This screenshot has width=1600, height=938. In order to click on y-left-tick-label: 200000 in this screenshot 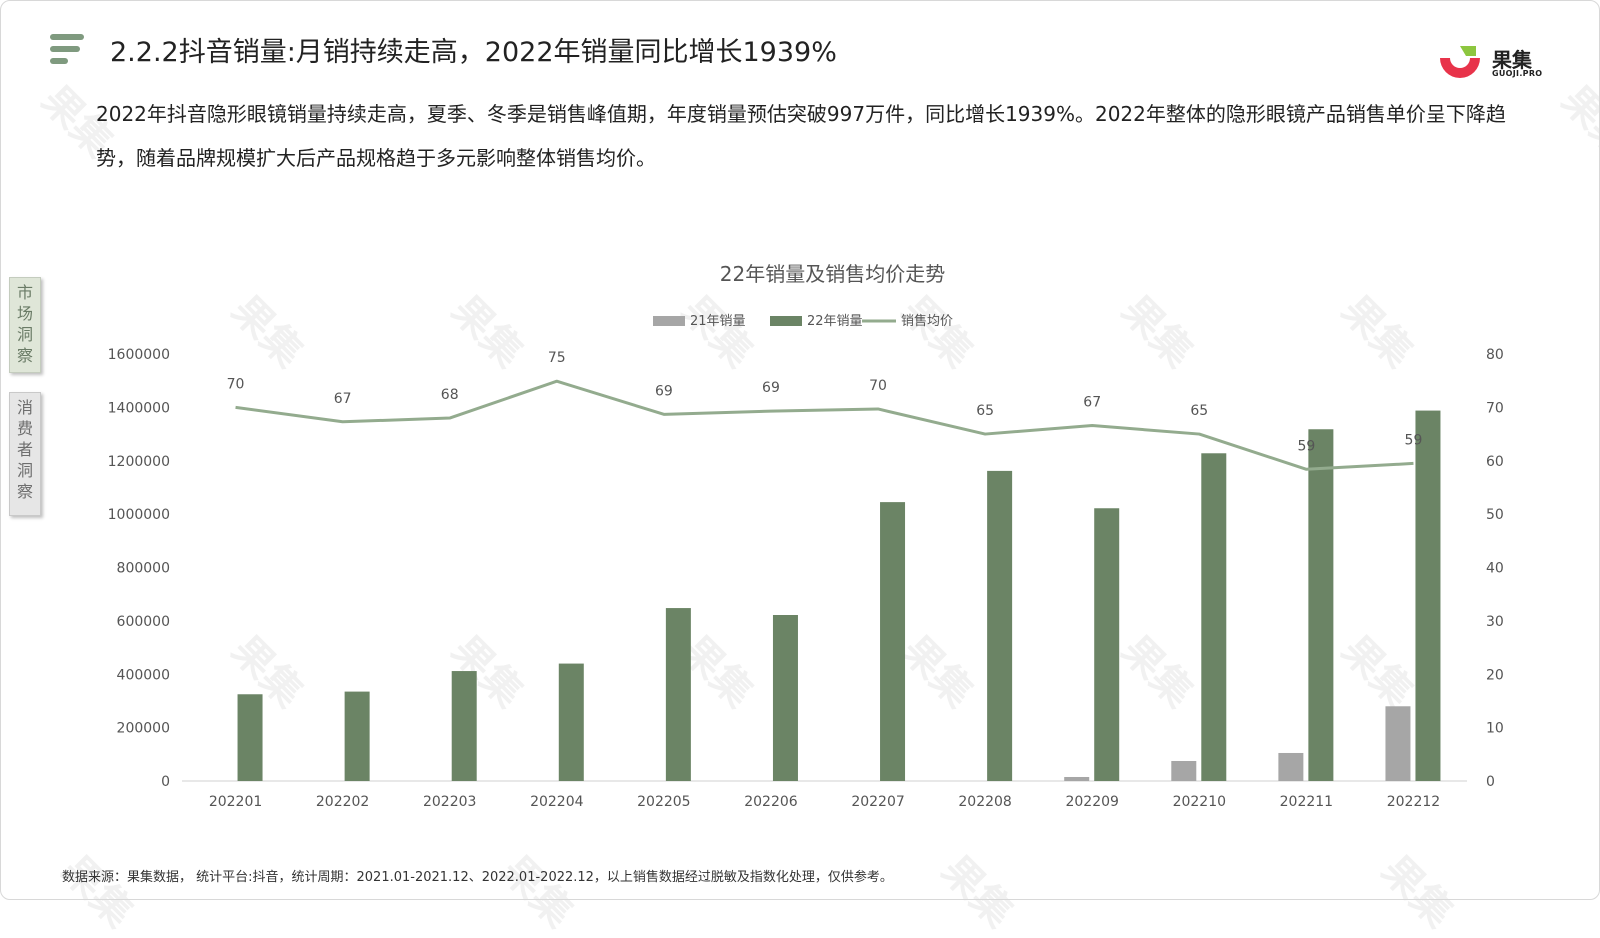, I will do `click(143, 729)`.